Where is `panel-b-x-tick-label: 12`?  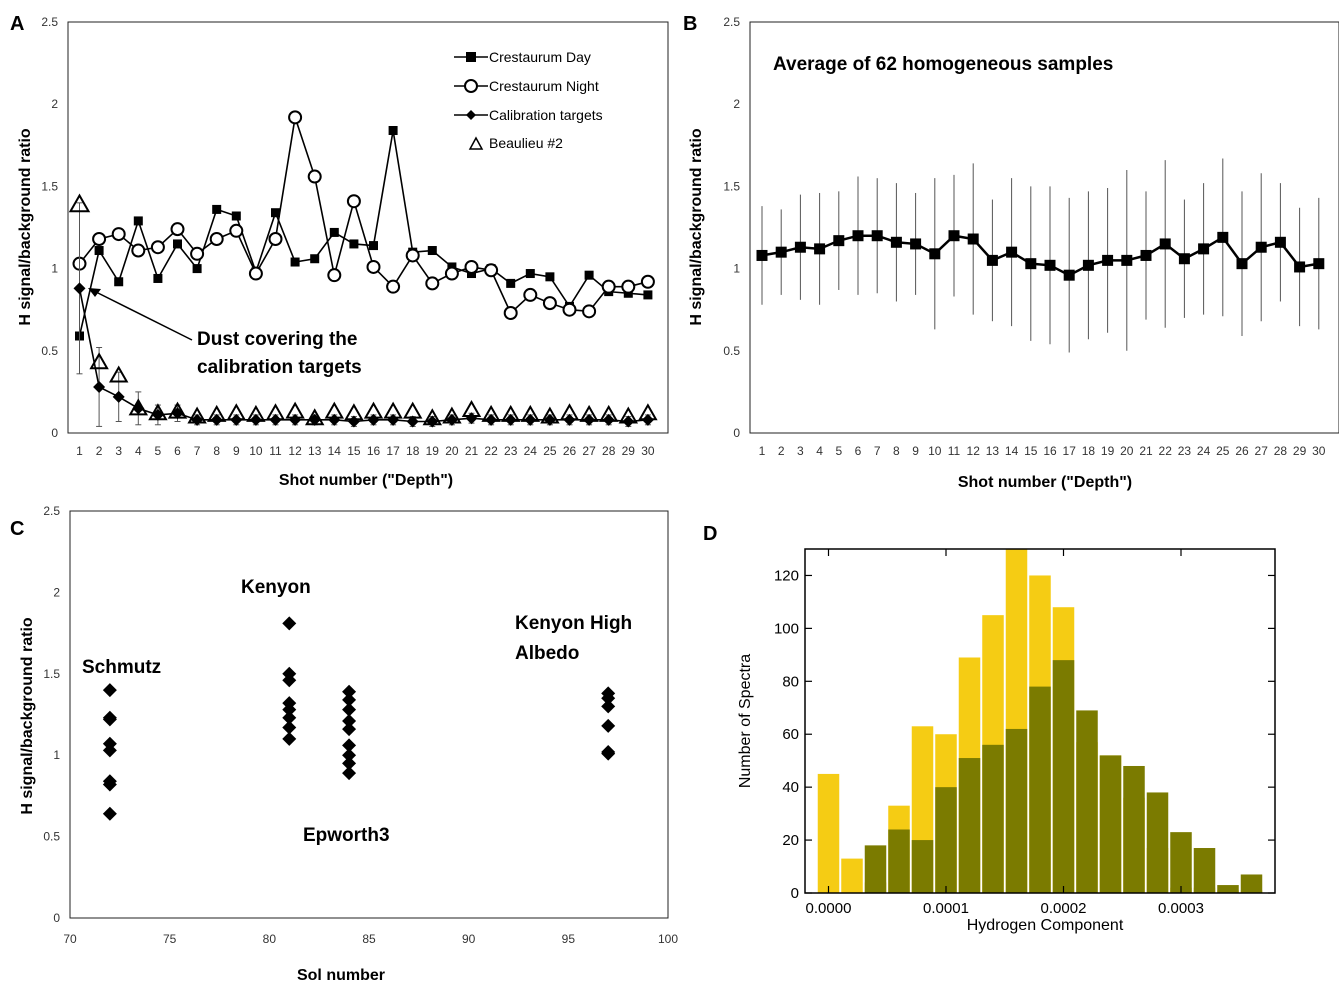
panel-b-x-tick-label: 12 is located at coordinates (974, 451).